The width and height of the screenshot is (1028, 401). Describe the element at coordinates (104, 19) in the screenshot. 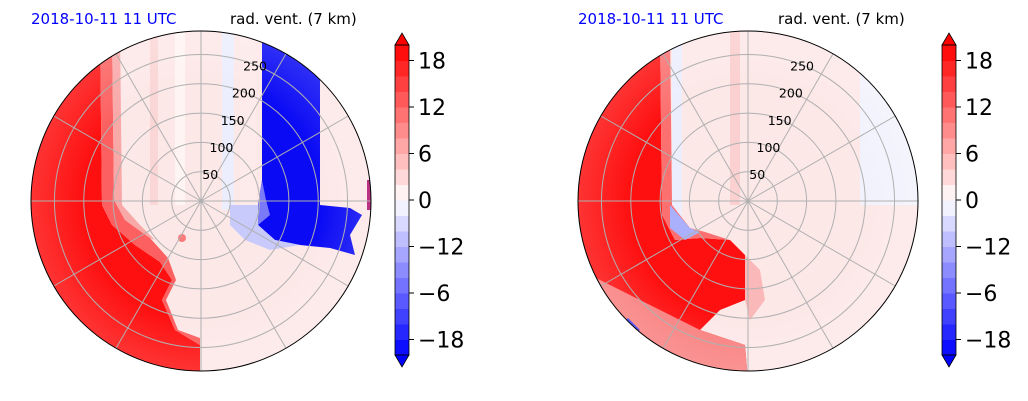

I see `panel-left-date-title: 2018-10-11 11 UTC` at that location.